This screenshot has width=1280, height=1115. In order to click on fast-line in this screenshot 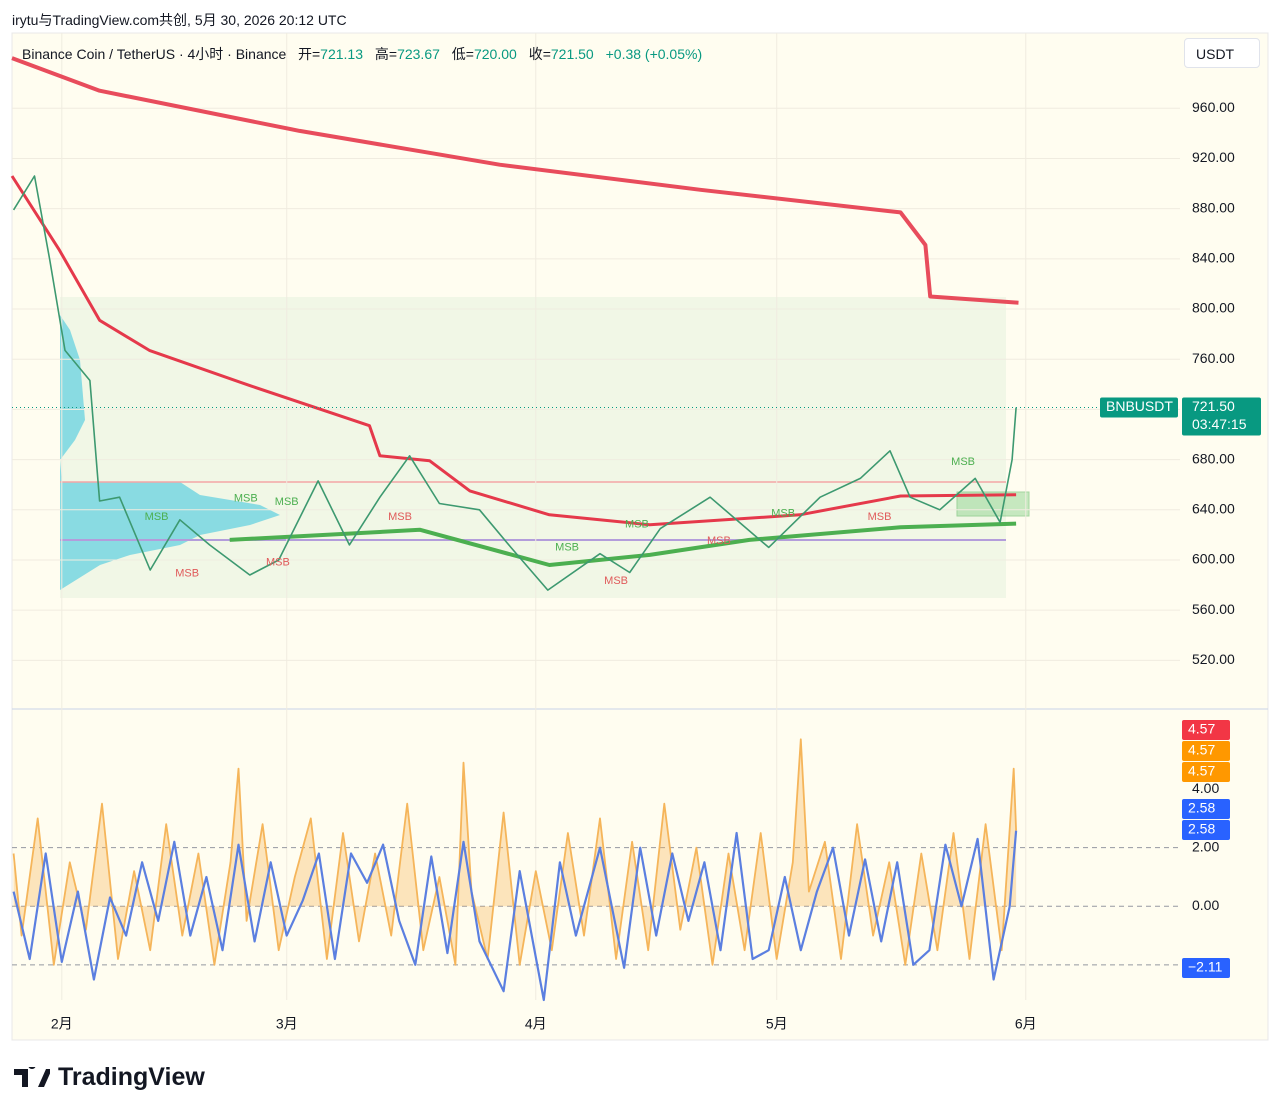, I will do `click(515, 916)`.